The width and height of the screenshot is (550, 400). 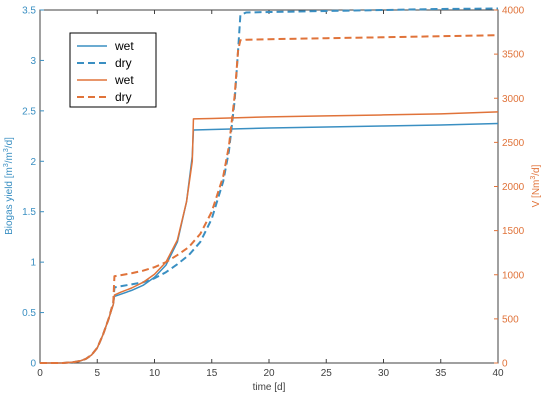 I want to click on y-right-tick-label: 3000, so click(x=513, y=99).